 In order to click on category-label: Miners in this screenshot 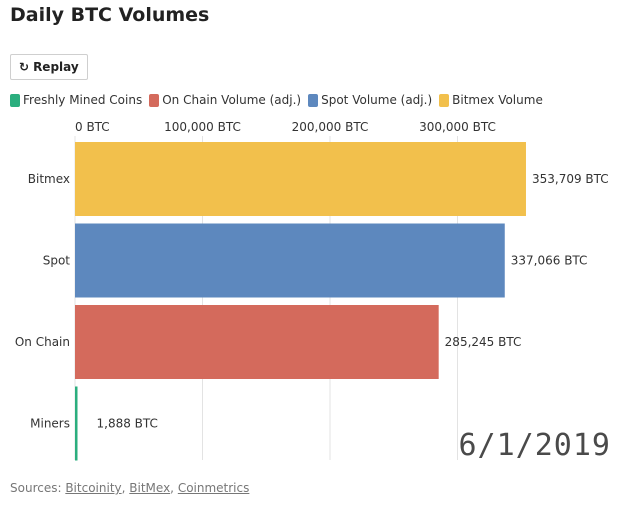, I will do `click(50, 424)`.